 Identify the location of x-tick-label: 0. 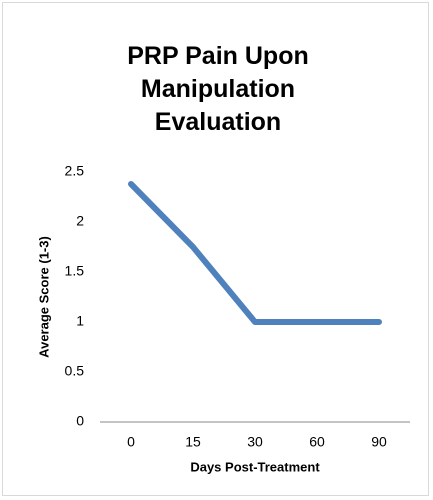
(131, 442).